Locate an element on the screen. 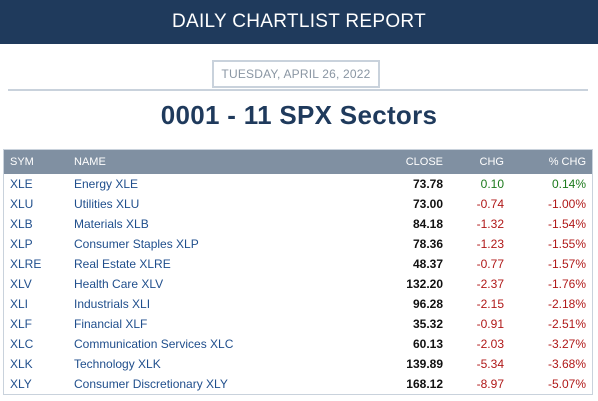 This screenshot has width=598, height=401. table-row: XLV Health Care XLV 132.20 -2.37 -1.76% is located at coordinates (298, 284).